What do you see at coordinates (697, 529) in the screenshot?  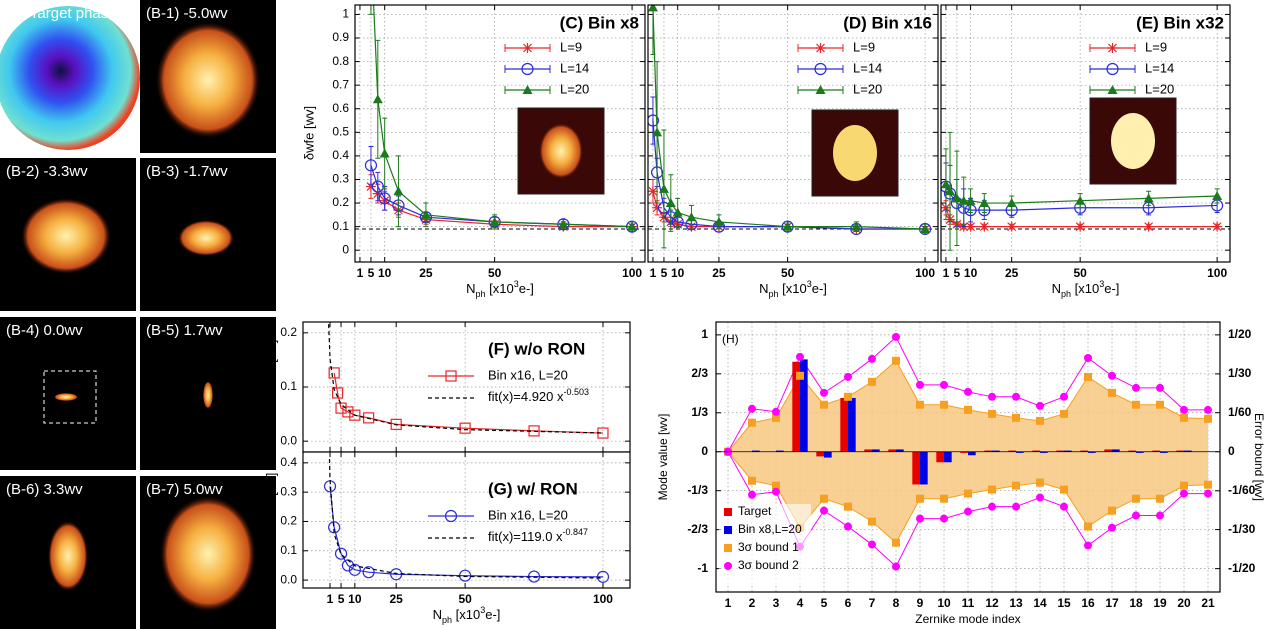 I see `y-tick-label: -2/3` at bounding box center [697, 529].